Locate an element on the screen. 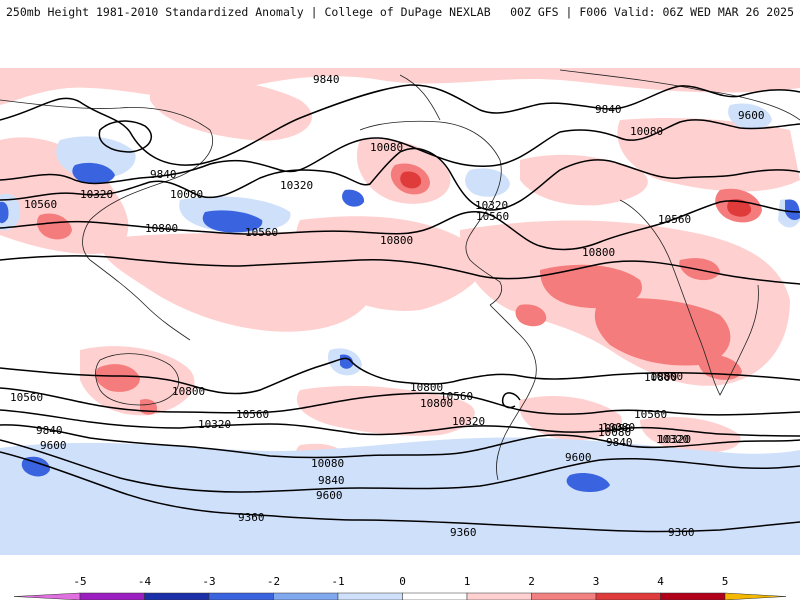  colorbar-tick-label: -2 is located at coordinates (273, 581).